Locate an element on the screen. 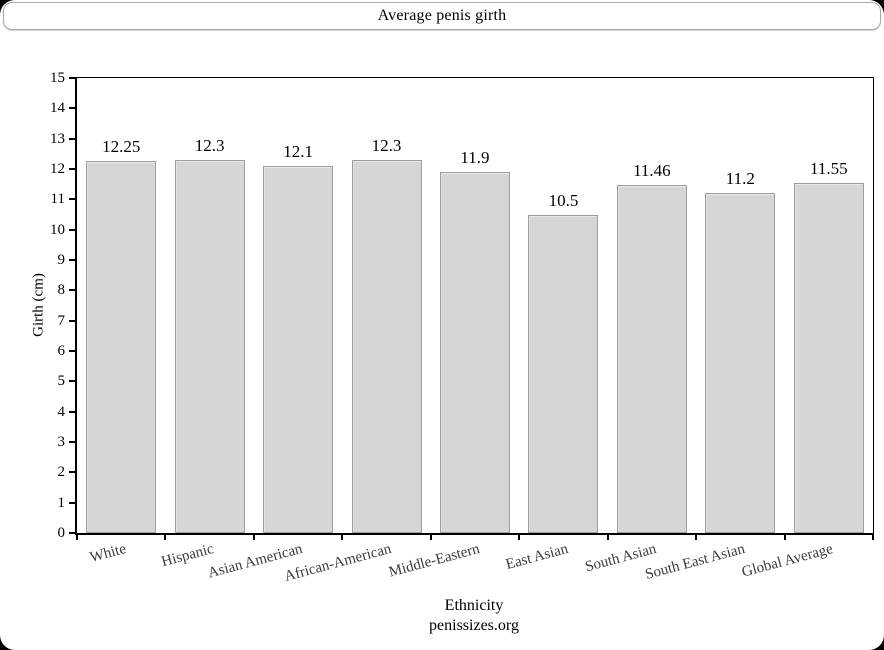 This screenshot has width=884, height=650. y-tick-label: 5 is located at coordinates (61, 381).